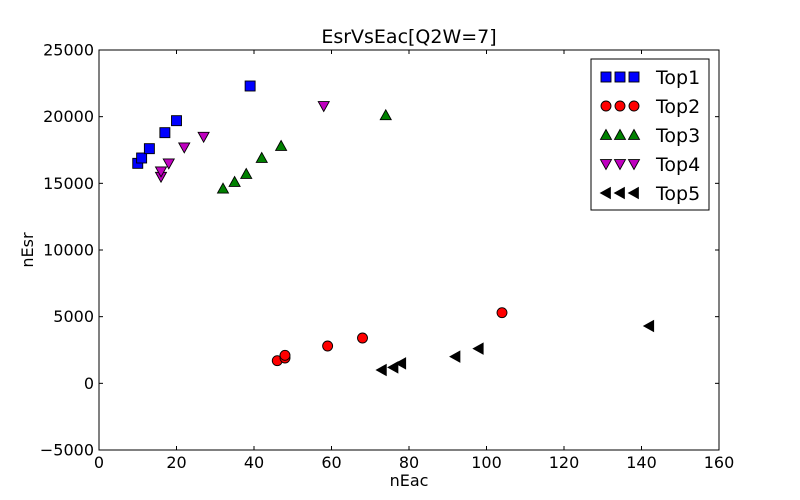 This screenshot has height=500, width=800. Describe the element at coordinates (677, 165) in the screenshot. I see `legend-label: Top4` at that location.